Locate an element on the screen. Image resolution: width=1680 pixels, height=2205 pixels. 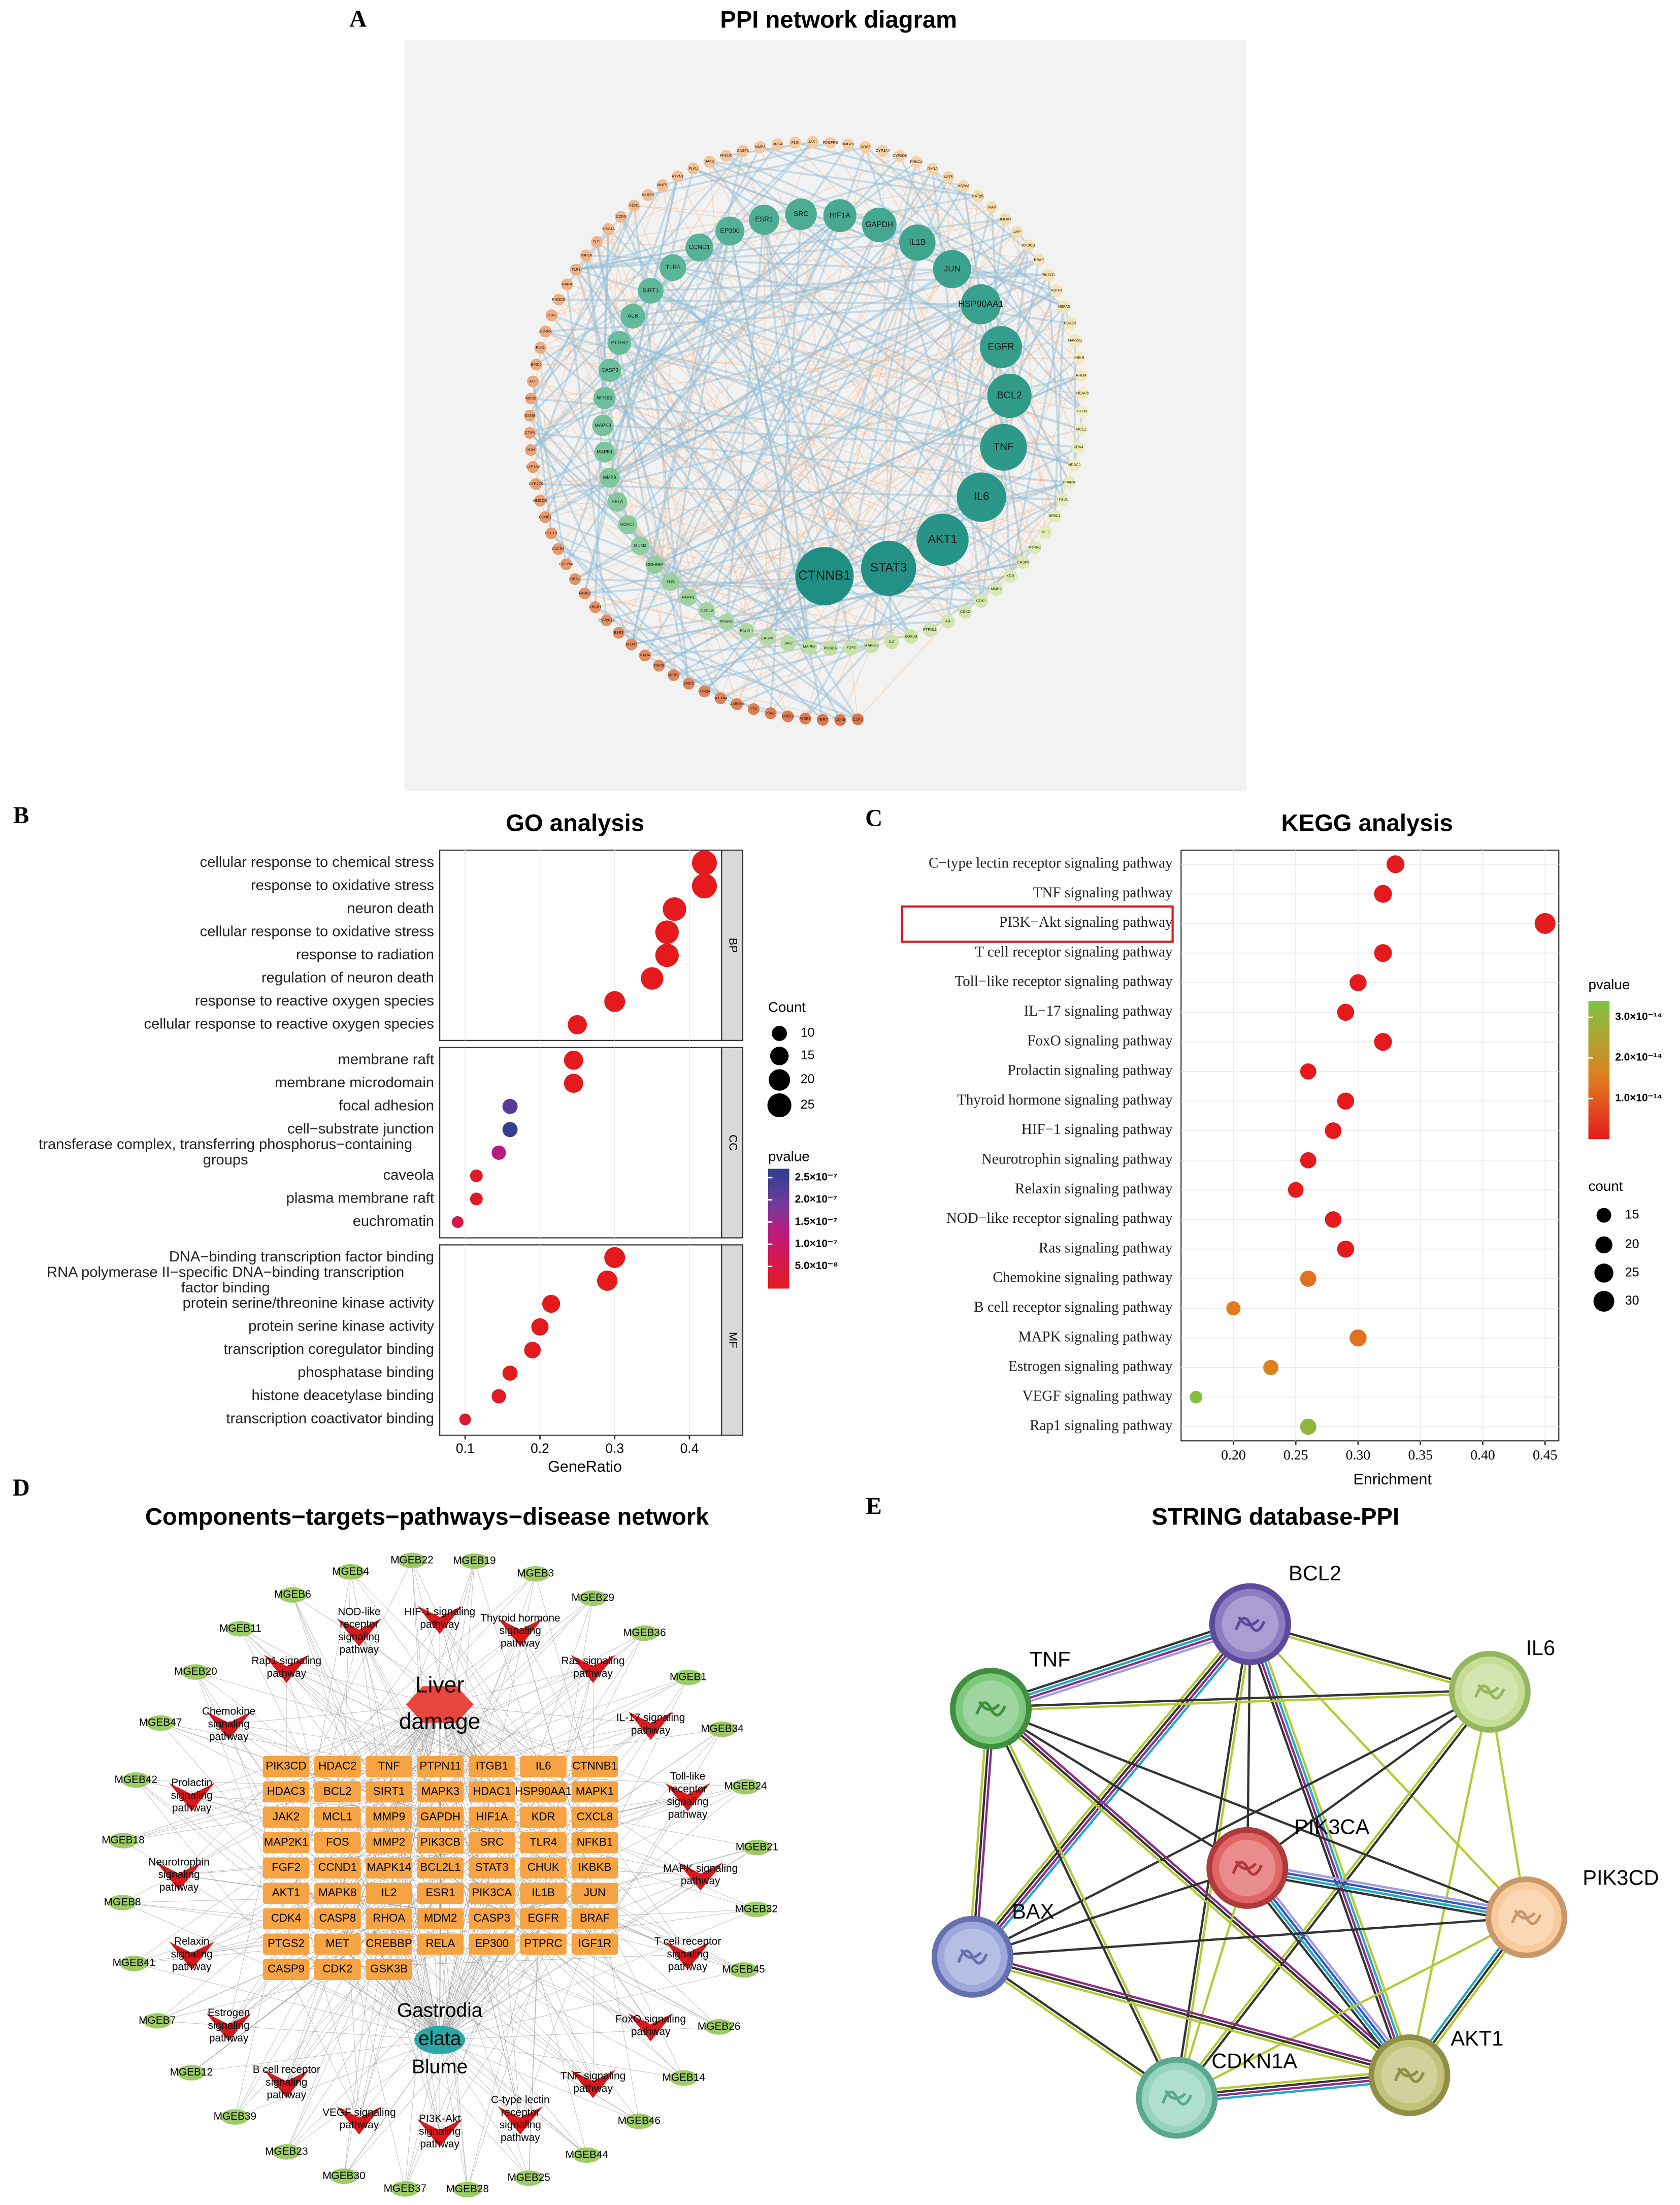
node-label: CASP8 is located at coordinates (767, 638).